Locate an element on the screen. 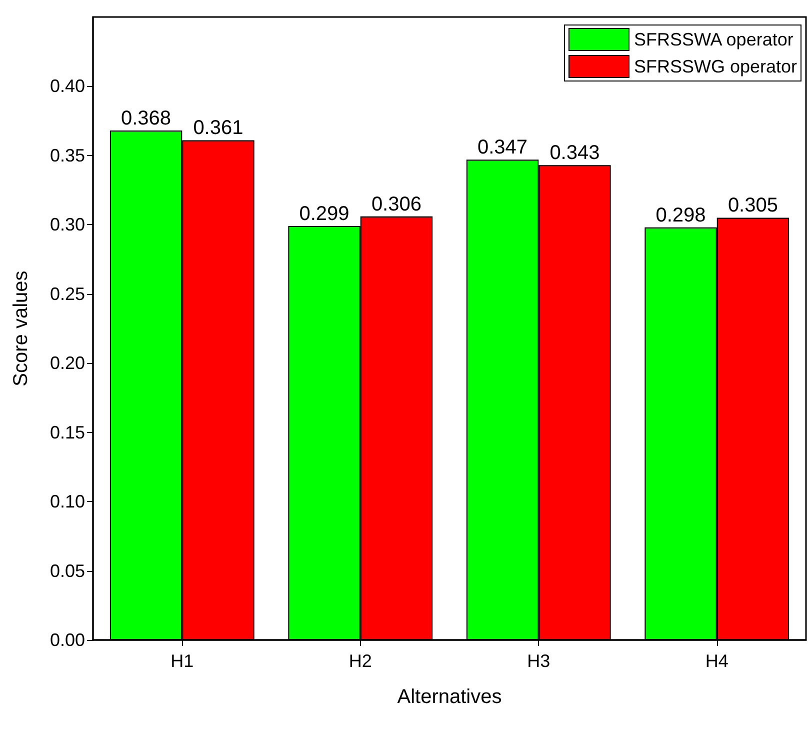  x-tick-label: H1 is located at coordinates (182, 661).